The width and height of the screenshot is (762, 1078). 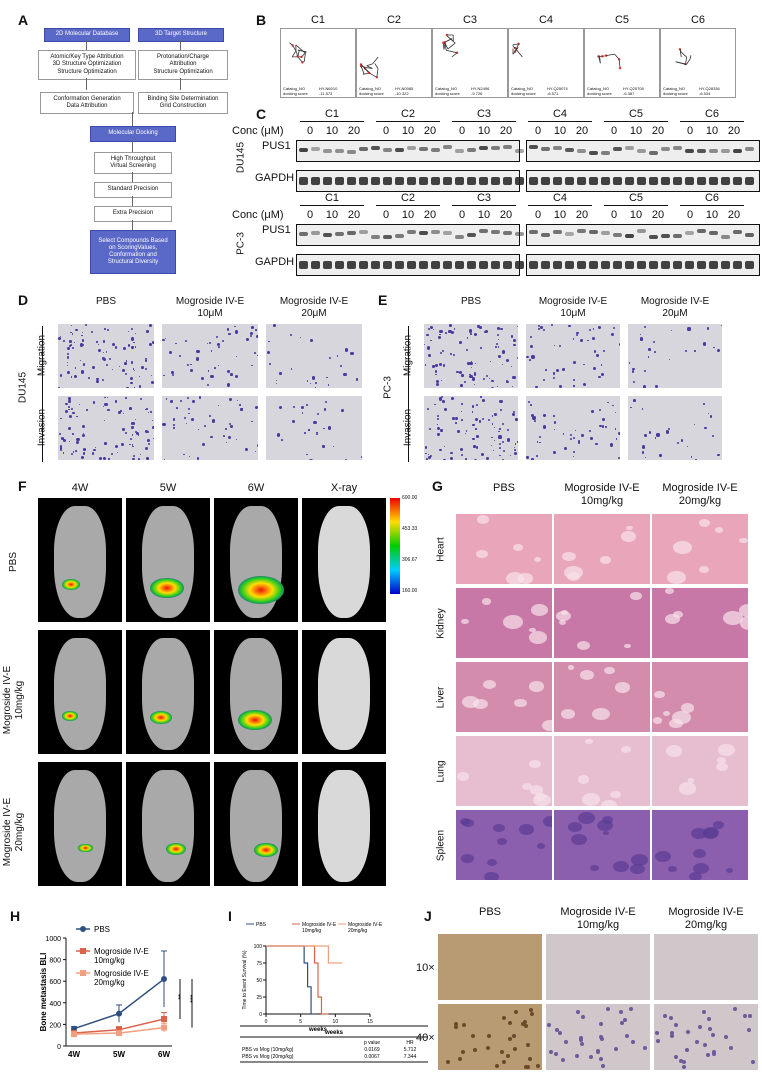 I want to click on catalog-label: Catalog_NO, so click(x=522, y=88).